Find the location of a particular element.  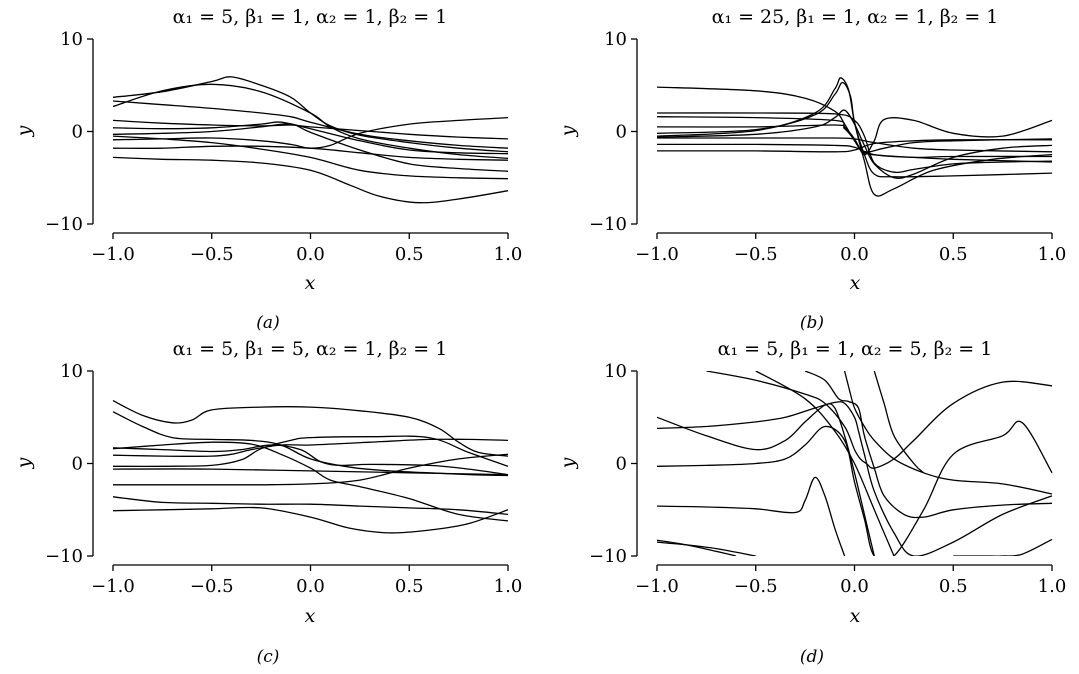

panel-b-xtick-label: 0.0 is located at coordinates (854, 254).